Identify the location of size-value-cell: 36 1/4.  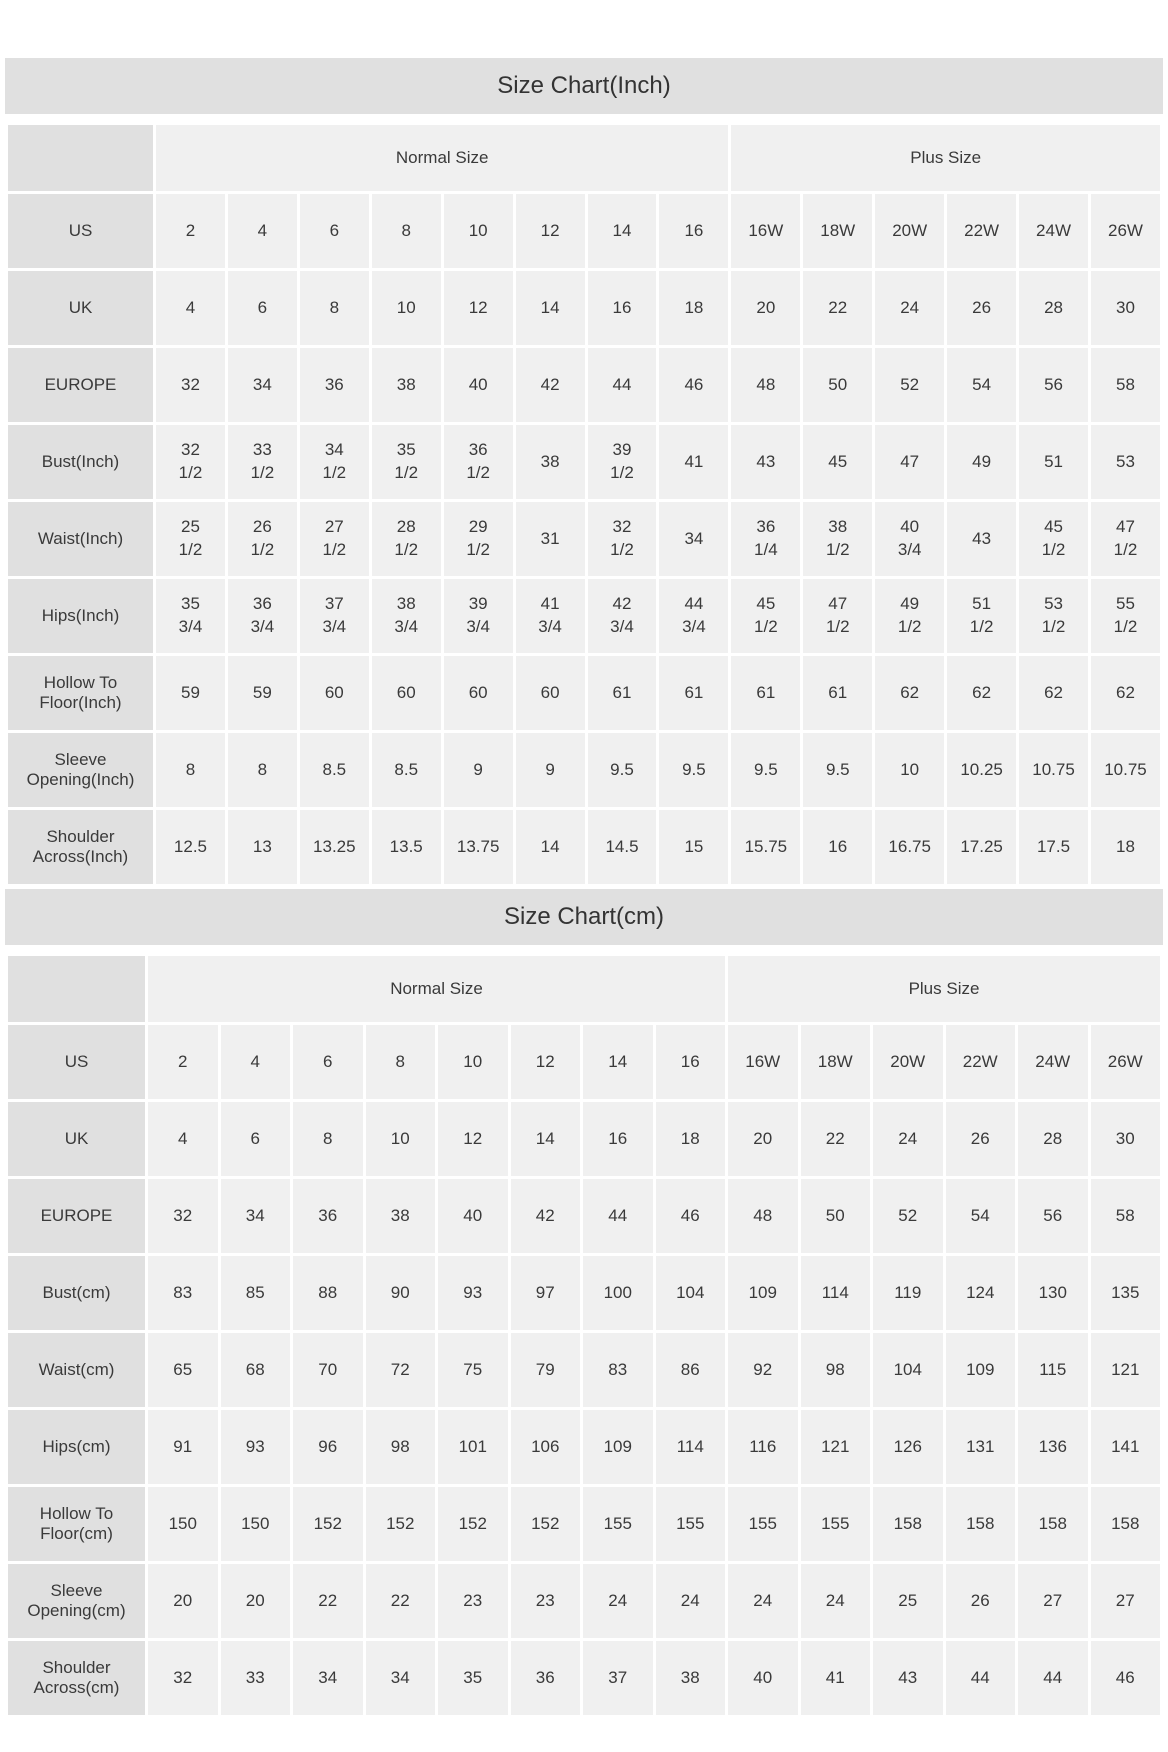
(766, 539).